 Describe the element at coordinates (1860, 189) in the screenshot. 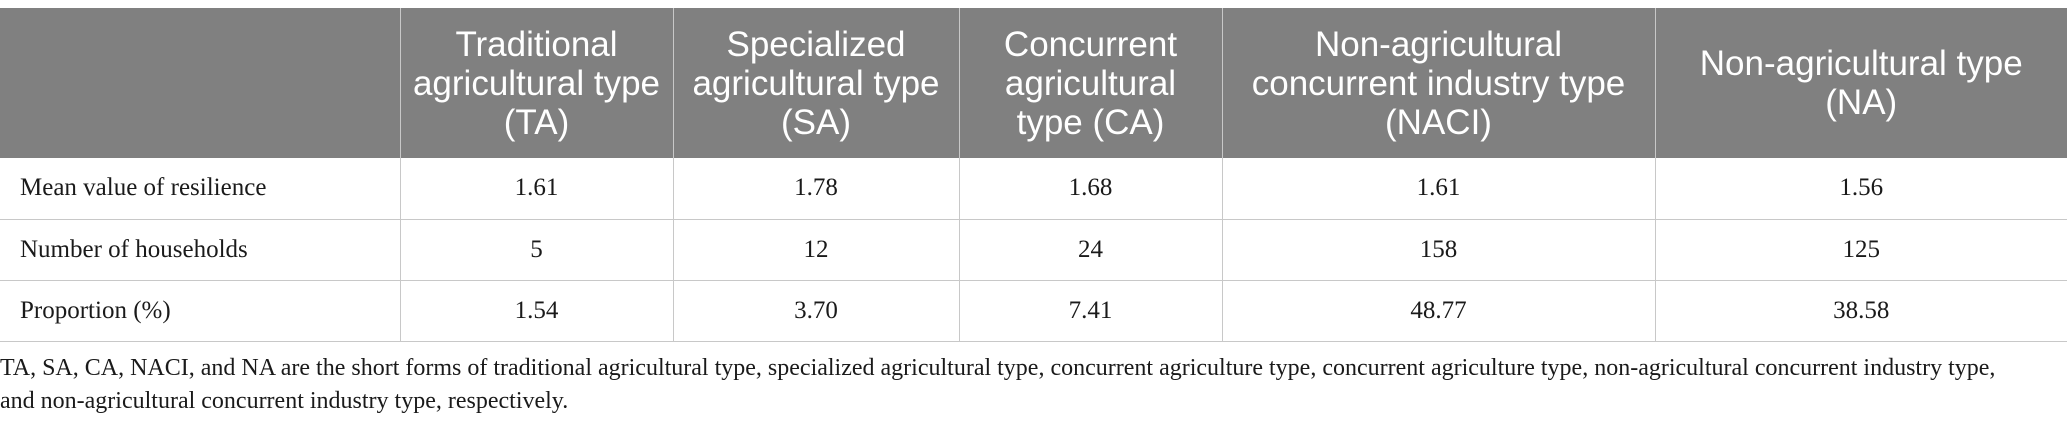

I see `table-cell: 1.56` at that location.